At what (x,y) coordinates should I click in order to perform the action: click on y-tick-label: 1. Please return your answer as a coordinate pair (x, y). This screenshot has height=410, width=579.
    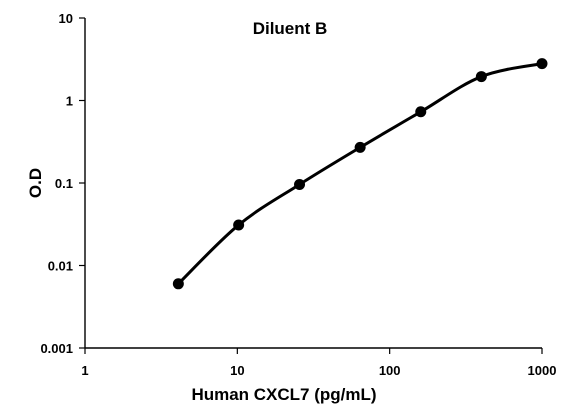
    Looking at the image, I should click on (69, 101).